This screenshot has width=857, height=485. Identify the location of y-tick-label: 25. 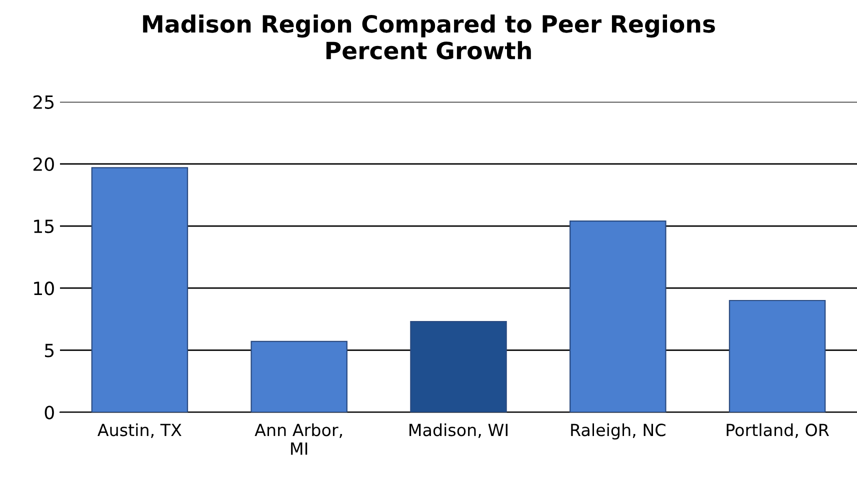
(43, 102).